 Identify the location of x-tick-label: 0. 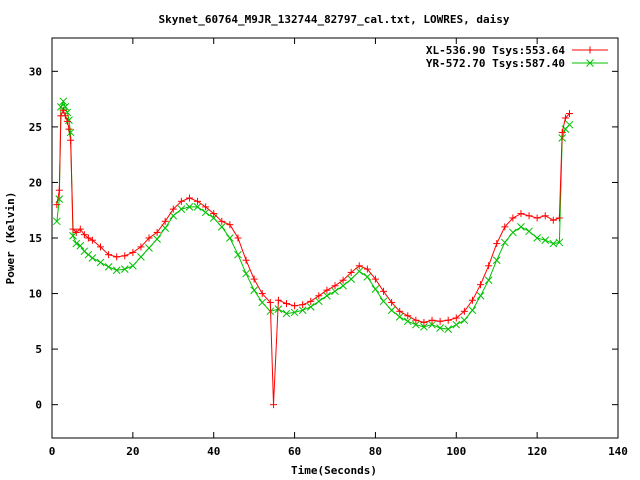
(52, 451).